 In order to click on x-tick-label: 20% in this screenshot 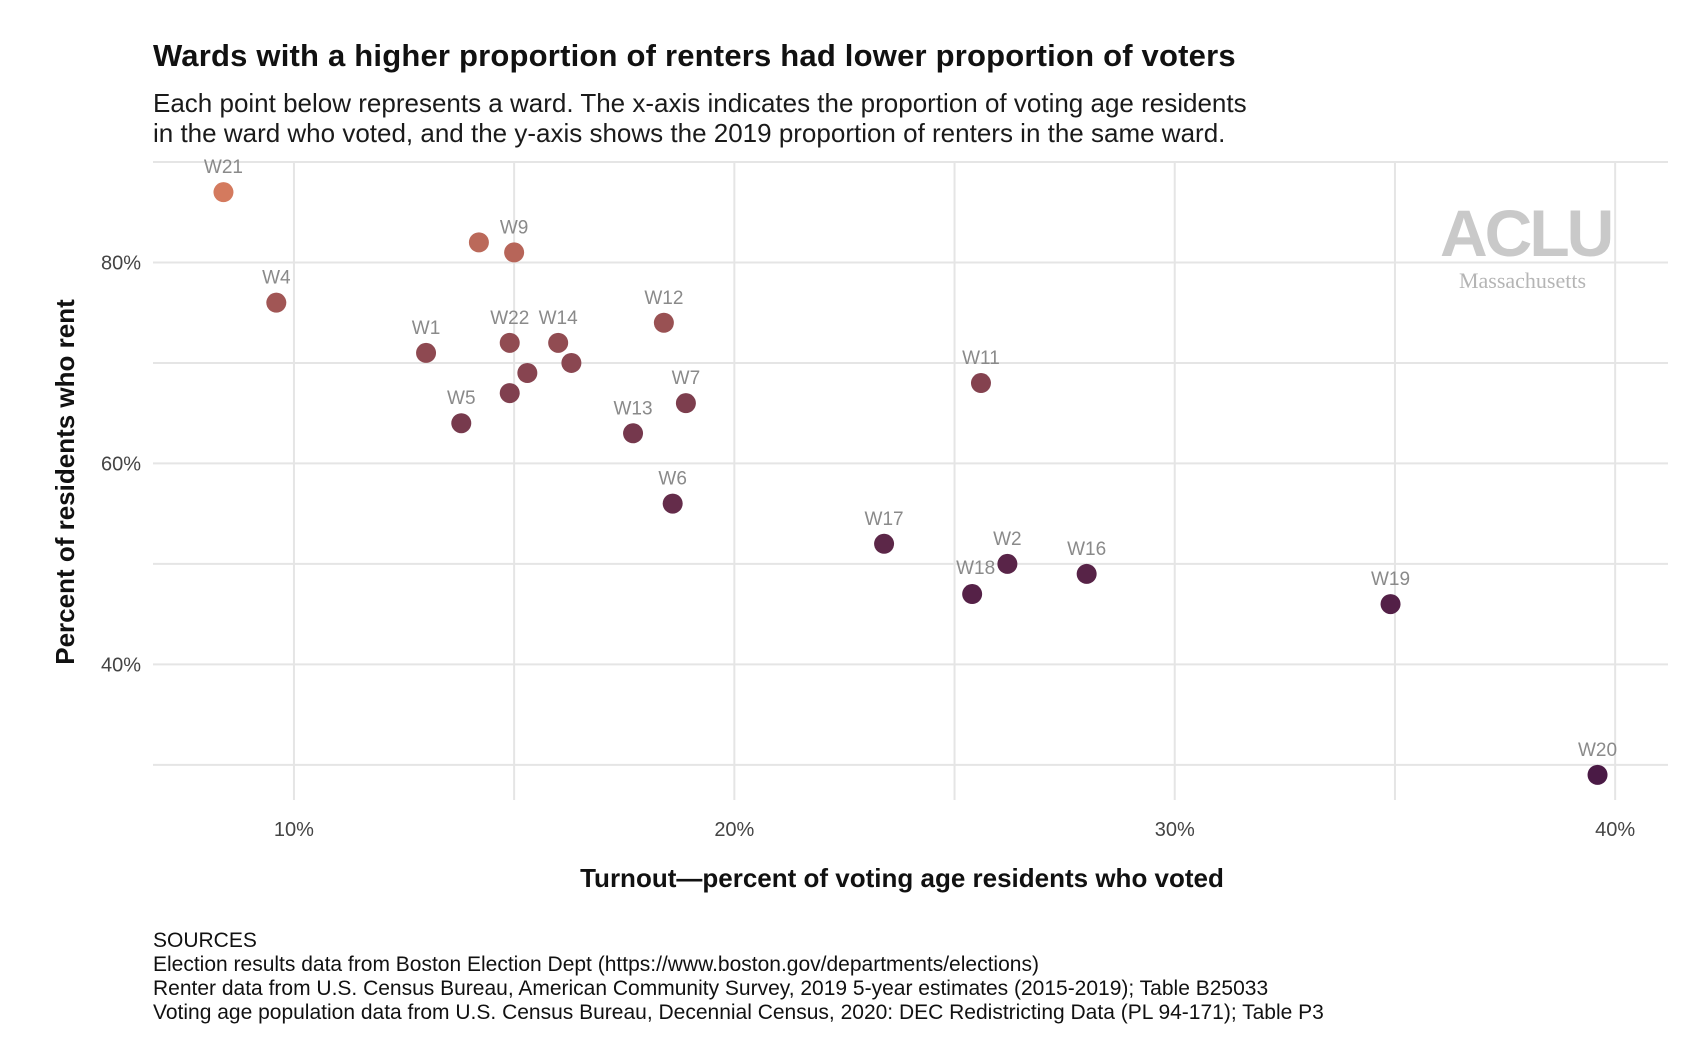, I will do `click(734, 830)`.